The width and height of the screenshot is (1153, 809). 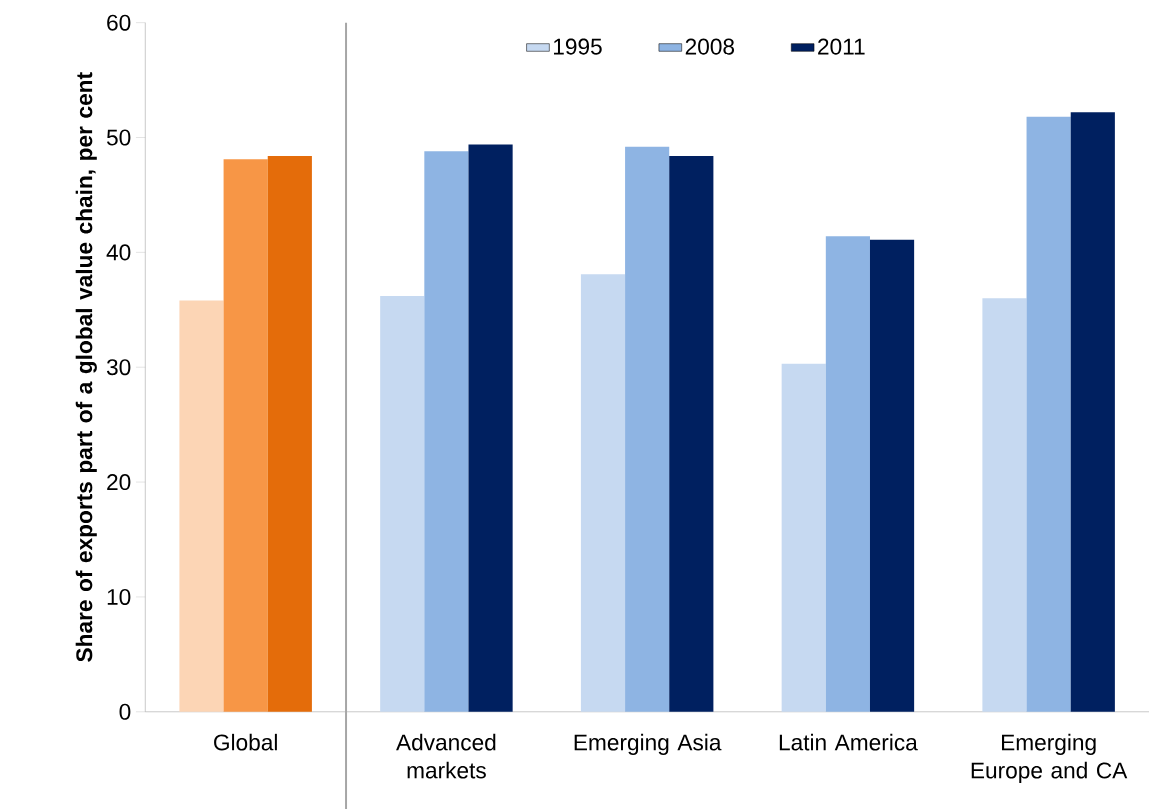 I want to click on y-tick-label: 0, so click(x=125, y=711).